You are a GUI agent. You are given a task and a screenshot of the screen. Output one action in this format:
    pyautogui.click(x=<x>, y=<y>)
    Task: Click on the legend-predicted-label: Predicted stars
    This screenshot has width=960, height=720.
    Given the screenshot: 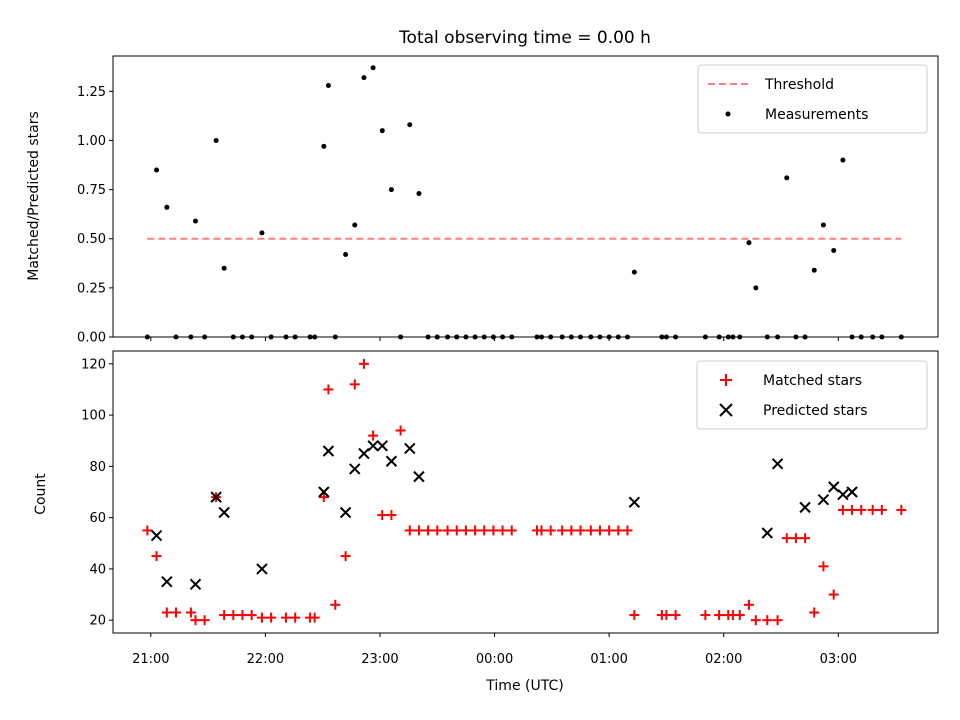 What is the action you would take?
    pyautogui.click(x=815, y=411)
    